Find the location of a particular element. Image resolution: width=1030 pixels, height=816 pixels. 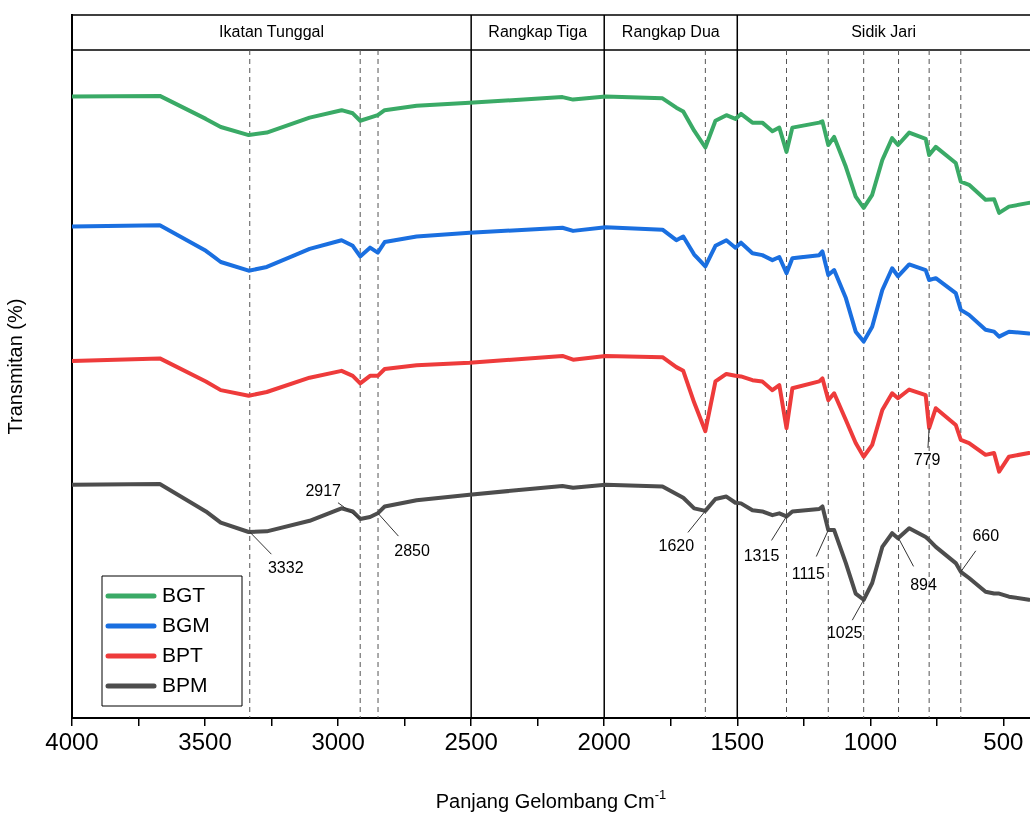

annotation: 660 is located at coordinates (986, 536).